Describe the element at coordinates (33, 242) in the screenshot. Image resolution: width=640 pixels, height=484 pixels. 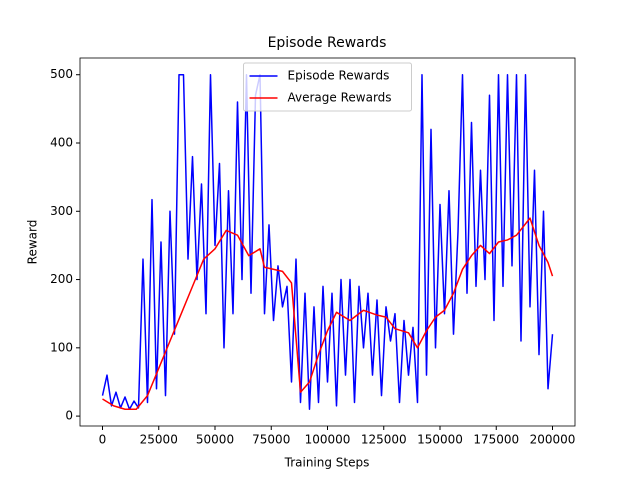
I see `y-axis-label: Reward` at that location.